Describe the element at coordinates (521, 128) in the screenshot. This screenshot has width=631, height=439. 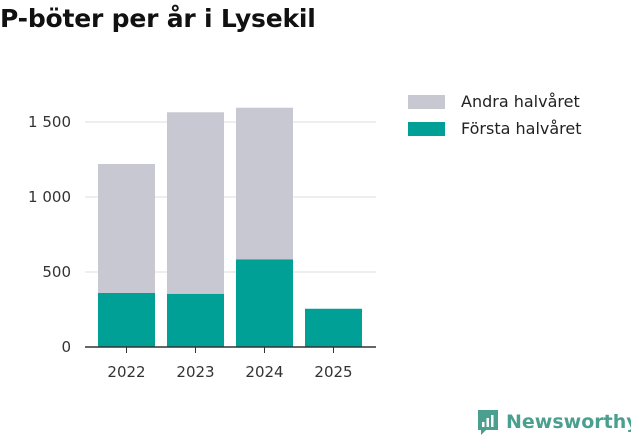
I see `legend-label-forsta: Första halvåret` at that location.